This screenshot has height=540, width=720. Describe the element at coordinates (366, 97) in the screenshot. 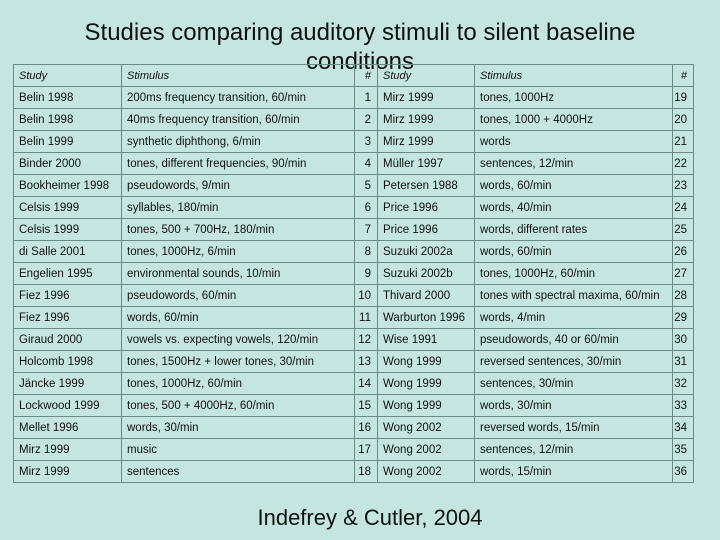

I see `number-cell: 1` at that location.